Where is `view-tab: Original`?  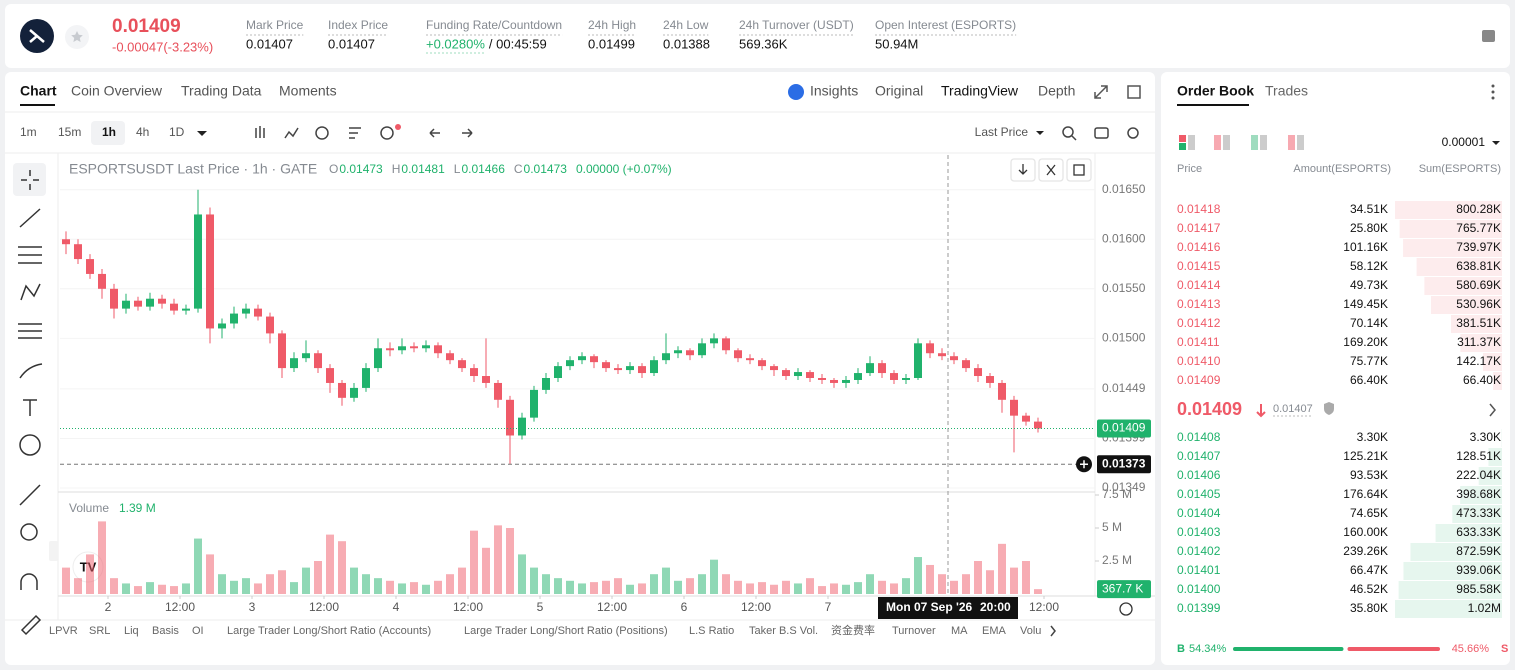 view-tab: Original is located at coordinates (899, 91).